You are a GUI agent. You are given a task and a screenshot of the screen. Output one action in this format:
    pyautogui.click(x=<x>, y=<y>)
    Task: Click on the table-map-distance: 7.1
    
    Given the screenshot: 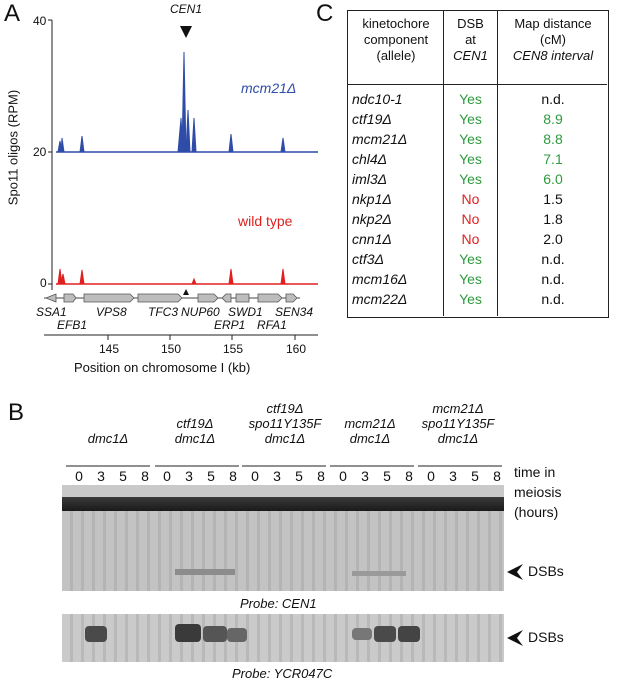 What is the action you would take?
    pyautogui.click(x=553, y=159)
    